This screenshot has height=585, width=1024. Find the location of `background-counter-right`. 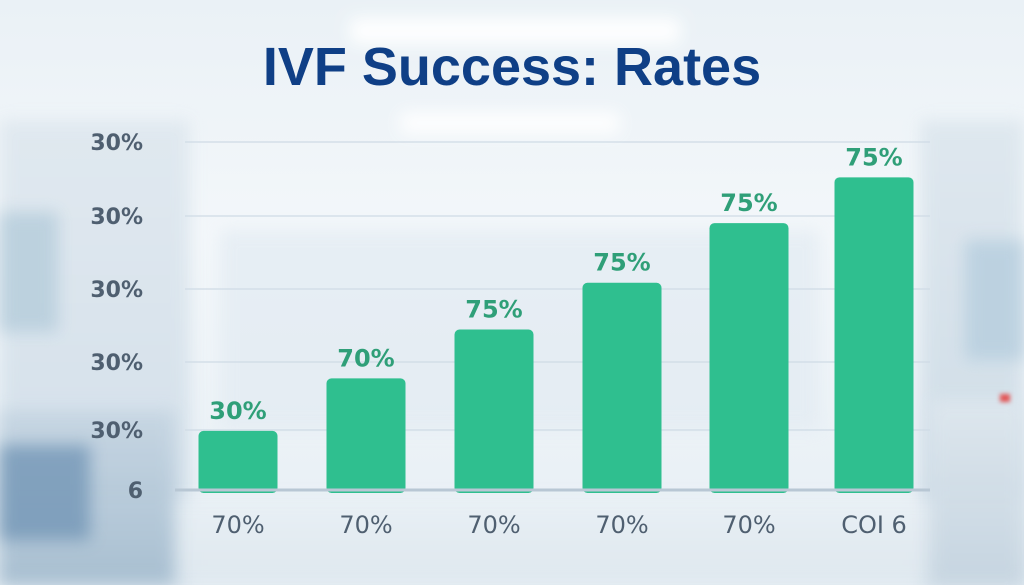

background-counter-right is located at coordinates (977, 492).